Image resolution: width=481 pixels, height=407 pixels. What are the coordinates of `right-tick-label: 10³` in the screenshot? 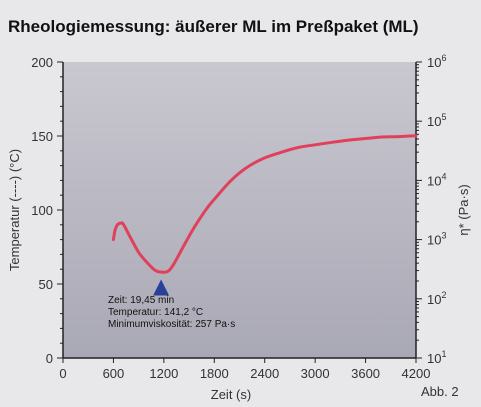 It's located at (436, 239).